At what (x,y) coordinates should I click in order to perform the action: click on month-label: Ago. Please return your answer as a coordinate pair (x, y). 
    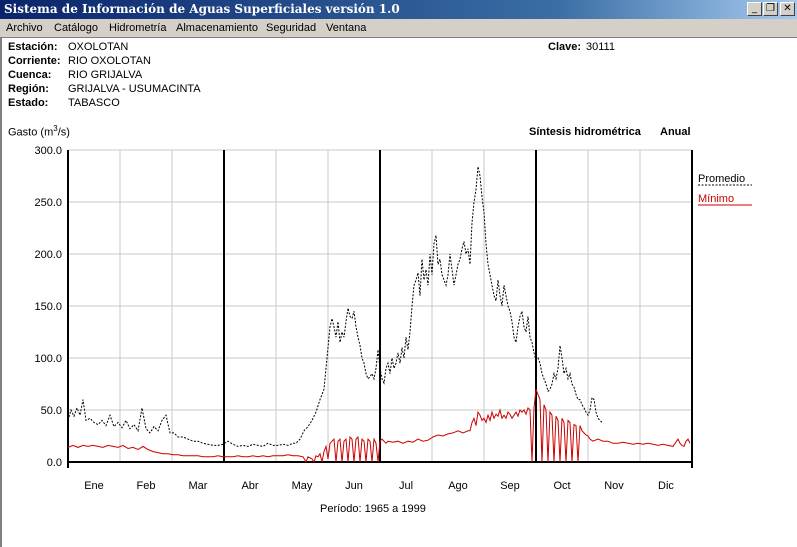
    Looking at the image, I should click on (458, 486).